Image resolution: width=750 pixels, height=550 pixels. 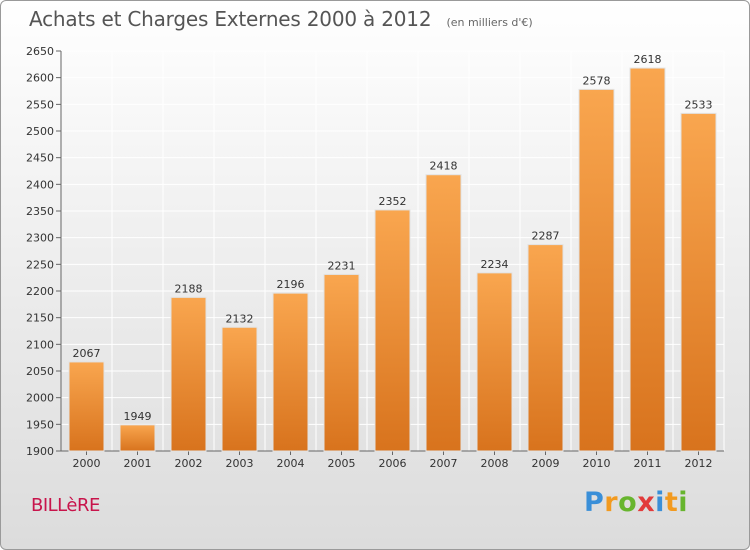 I want to click on x-tick-label: 2002, so click(x=189, y=463).